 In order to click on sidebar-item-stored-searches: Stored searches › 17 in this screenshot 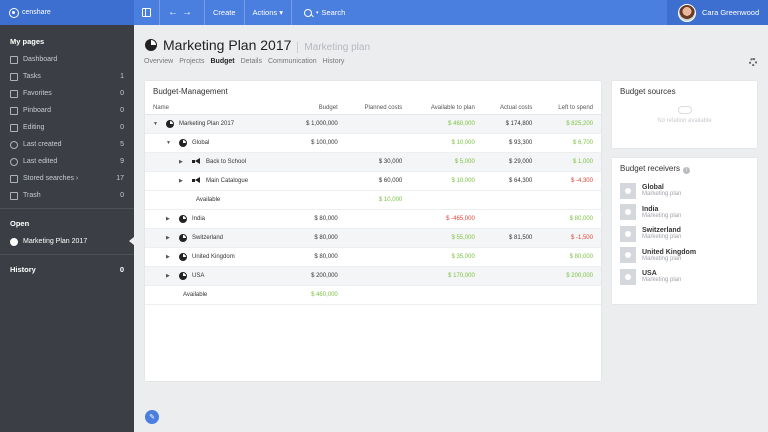, I will do `click(67, 178)`.